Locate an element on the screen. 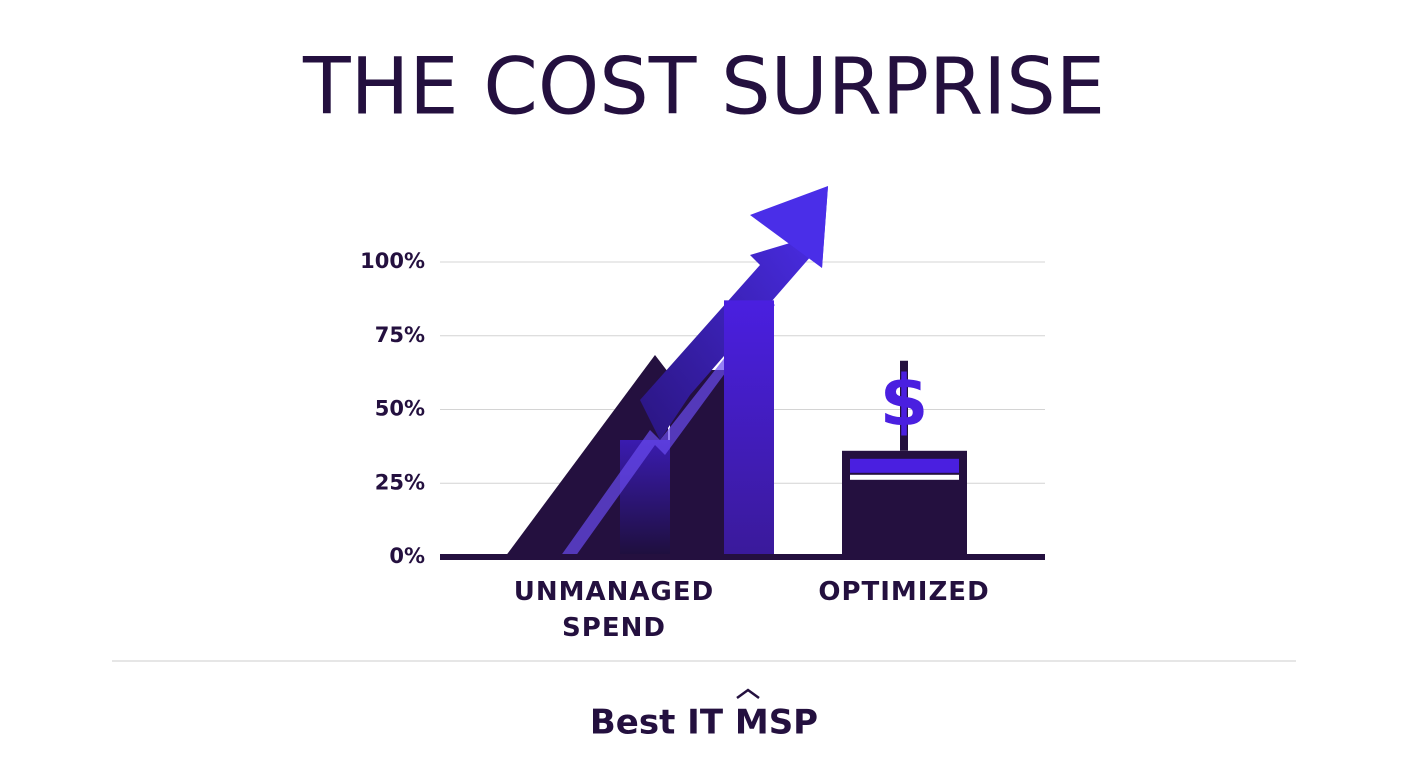 Image resolution: width=1408 pixels, height=763 pixels. x-tick-label: UNMANAGED SPEND is located at coordinates (614, 610).